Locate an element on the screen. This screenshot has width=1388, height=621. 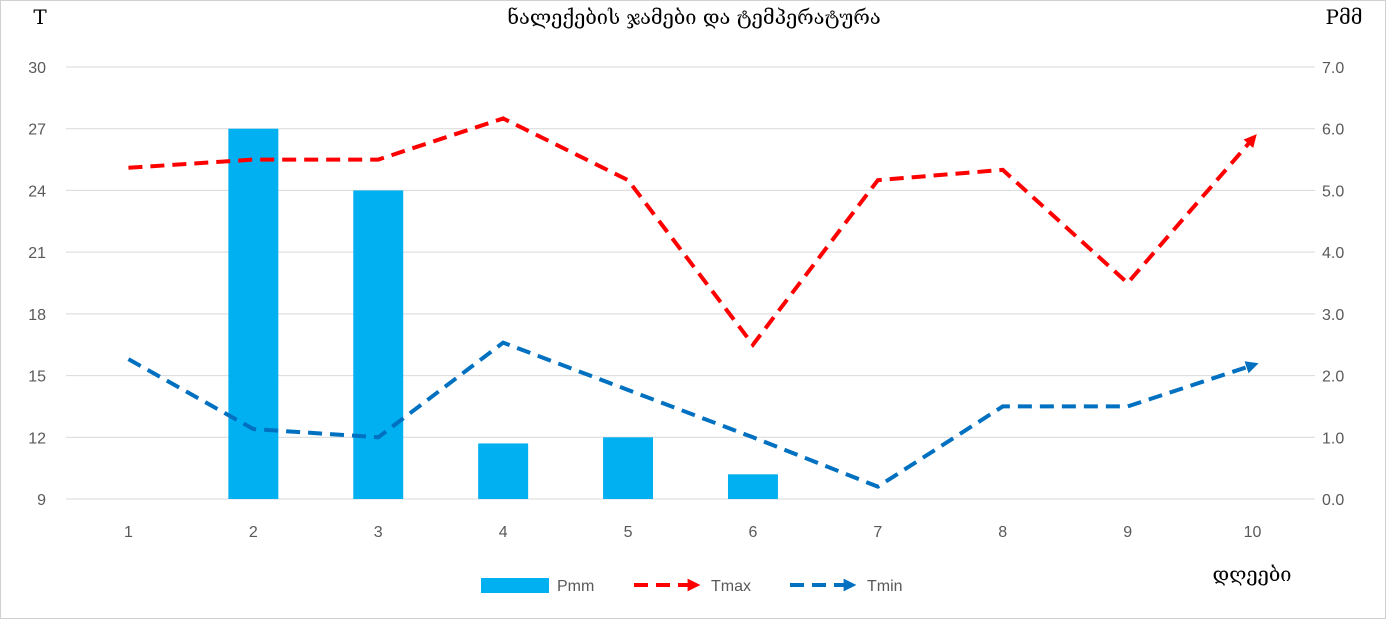
legend-swatch-pmm is located at coordinates (515, 585).